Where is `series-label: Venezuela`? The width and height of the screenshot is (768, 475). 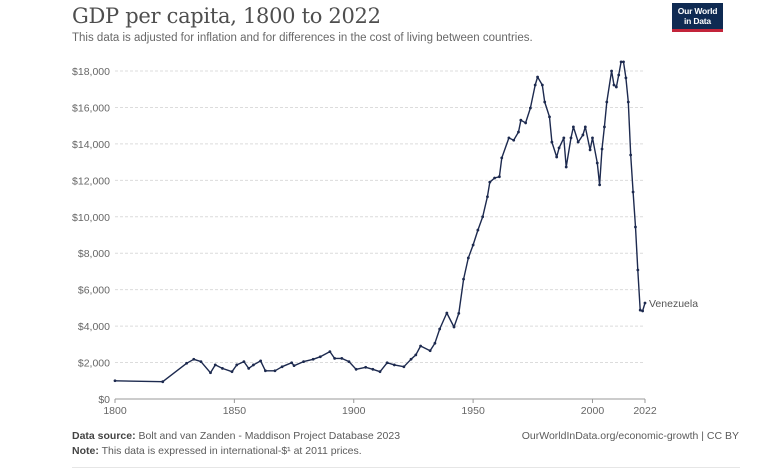
series-label: Venezuela is located at coordinates (673, 304).